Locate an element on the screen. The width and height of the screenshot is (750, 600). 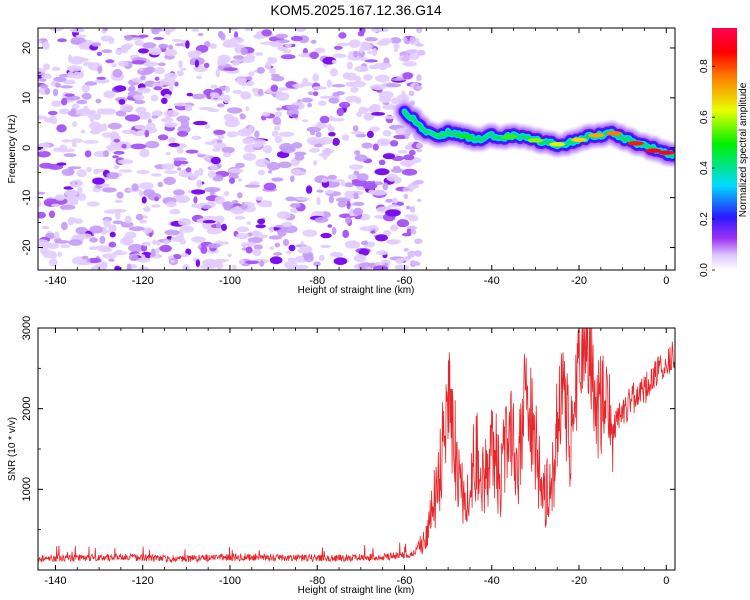
signal-hot-core is located at coordinates (535, 140).